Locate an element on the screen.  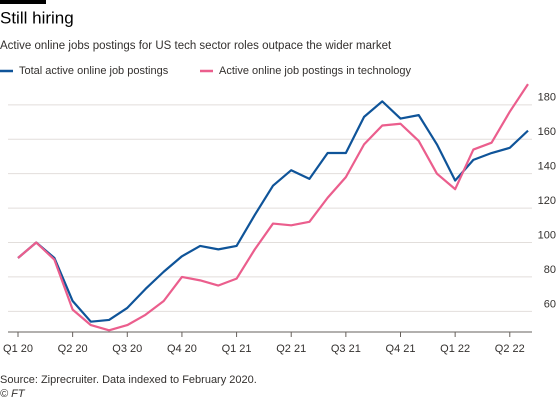
x-tick-label: Q1 22 is located at coordinates (455, 349).